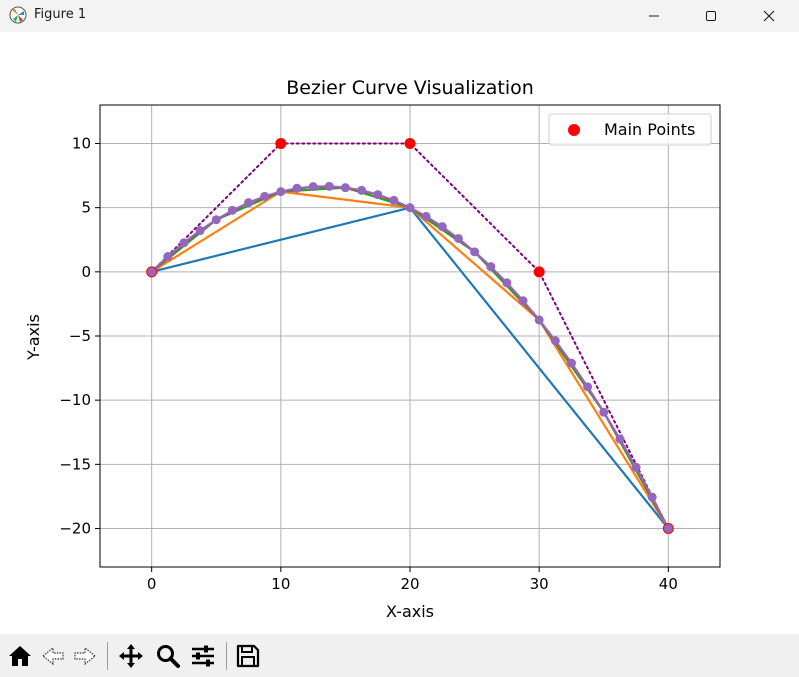 Image resolution: width=799 pixels, height=677 pixels. I want to click on save-icon, so click(248, 656).